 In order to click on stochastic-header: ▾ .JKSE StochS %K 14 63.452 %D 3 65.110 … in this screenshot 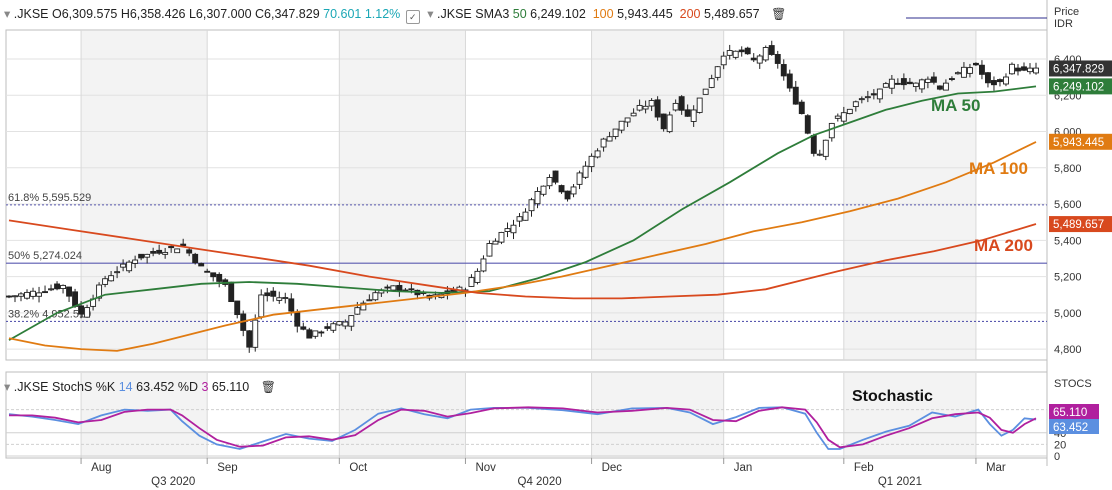, I will do `click(140, 386)`.